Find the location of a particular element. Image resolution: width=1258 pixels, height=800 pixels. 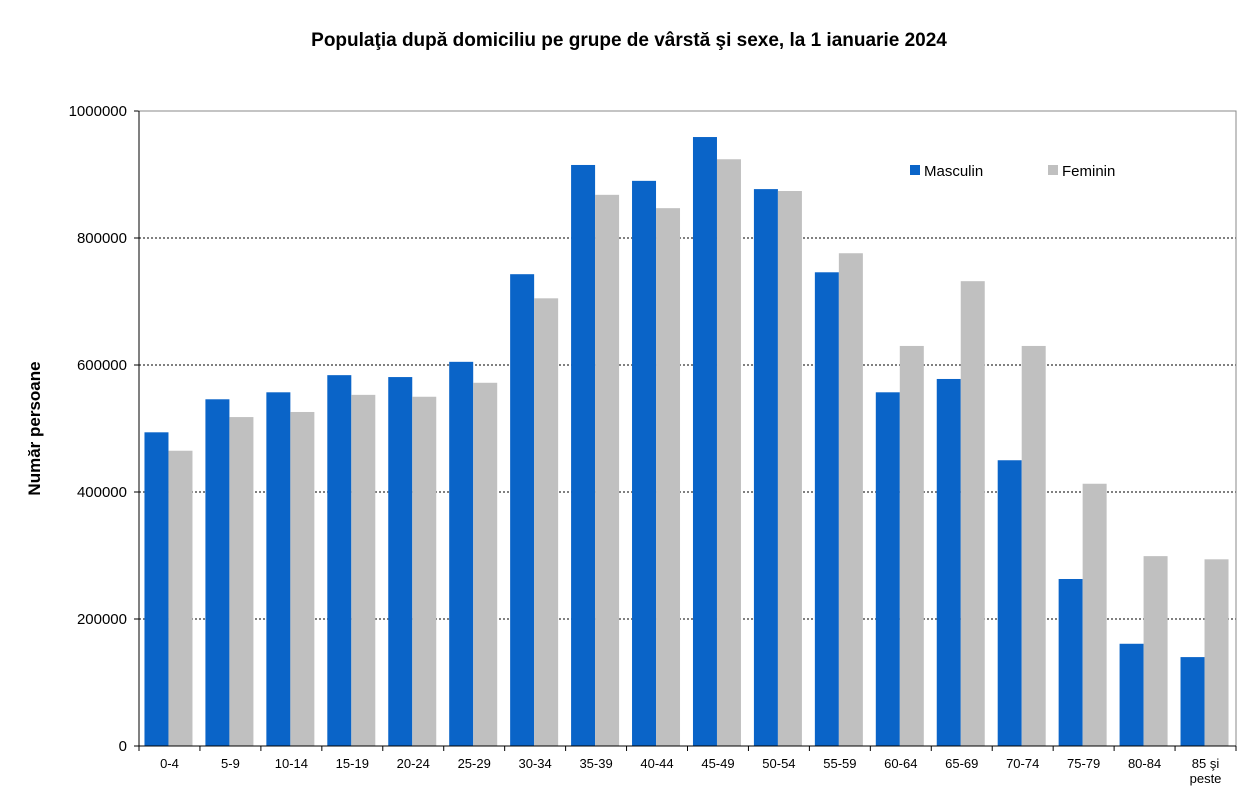

x-tick-label: 60-64 is located at coordinates (900, 763).